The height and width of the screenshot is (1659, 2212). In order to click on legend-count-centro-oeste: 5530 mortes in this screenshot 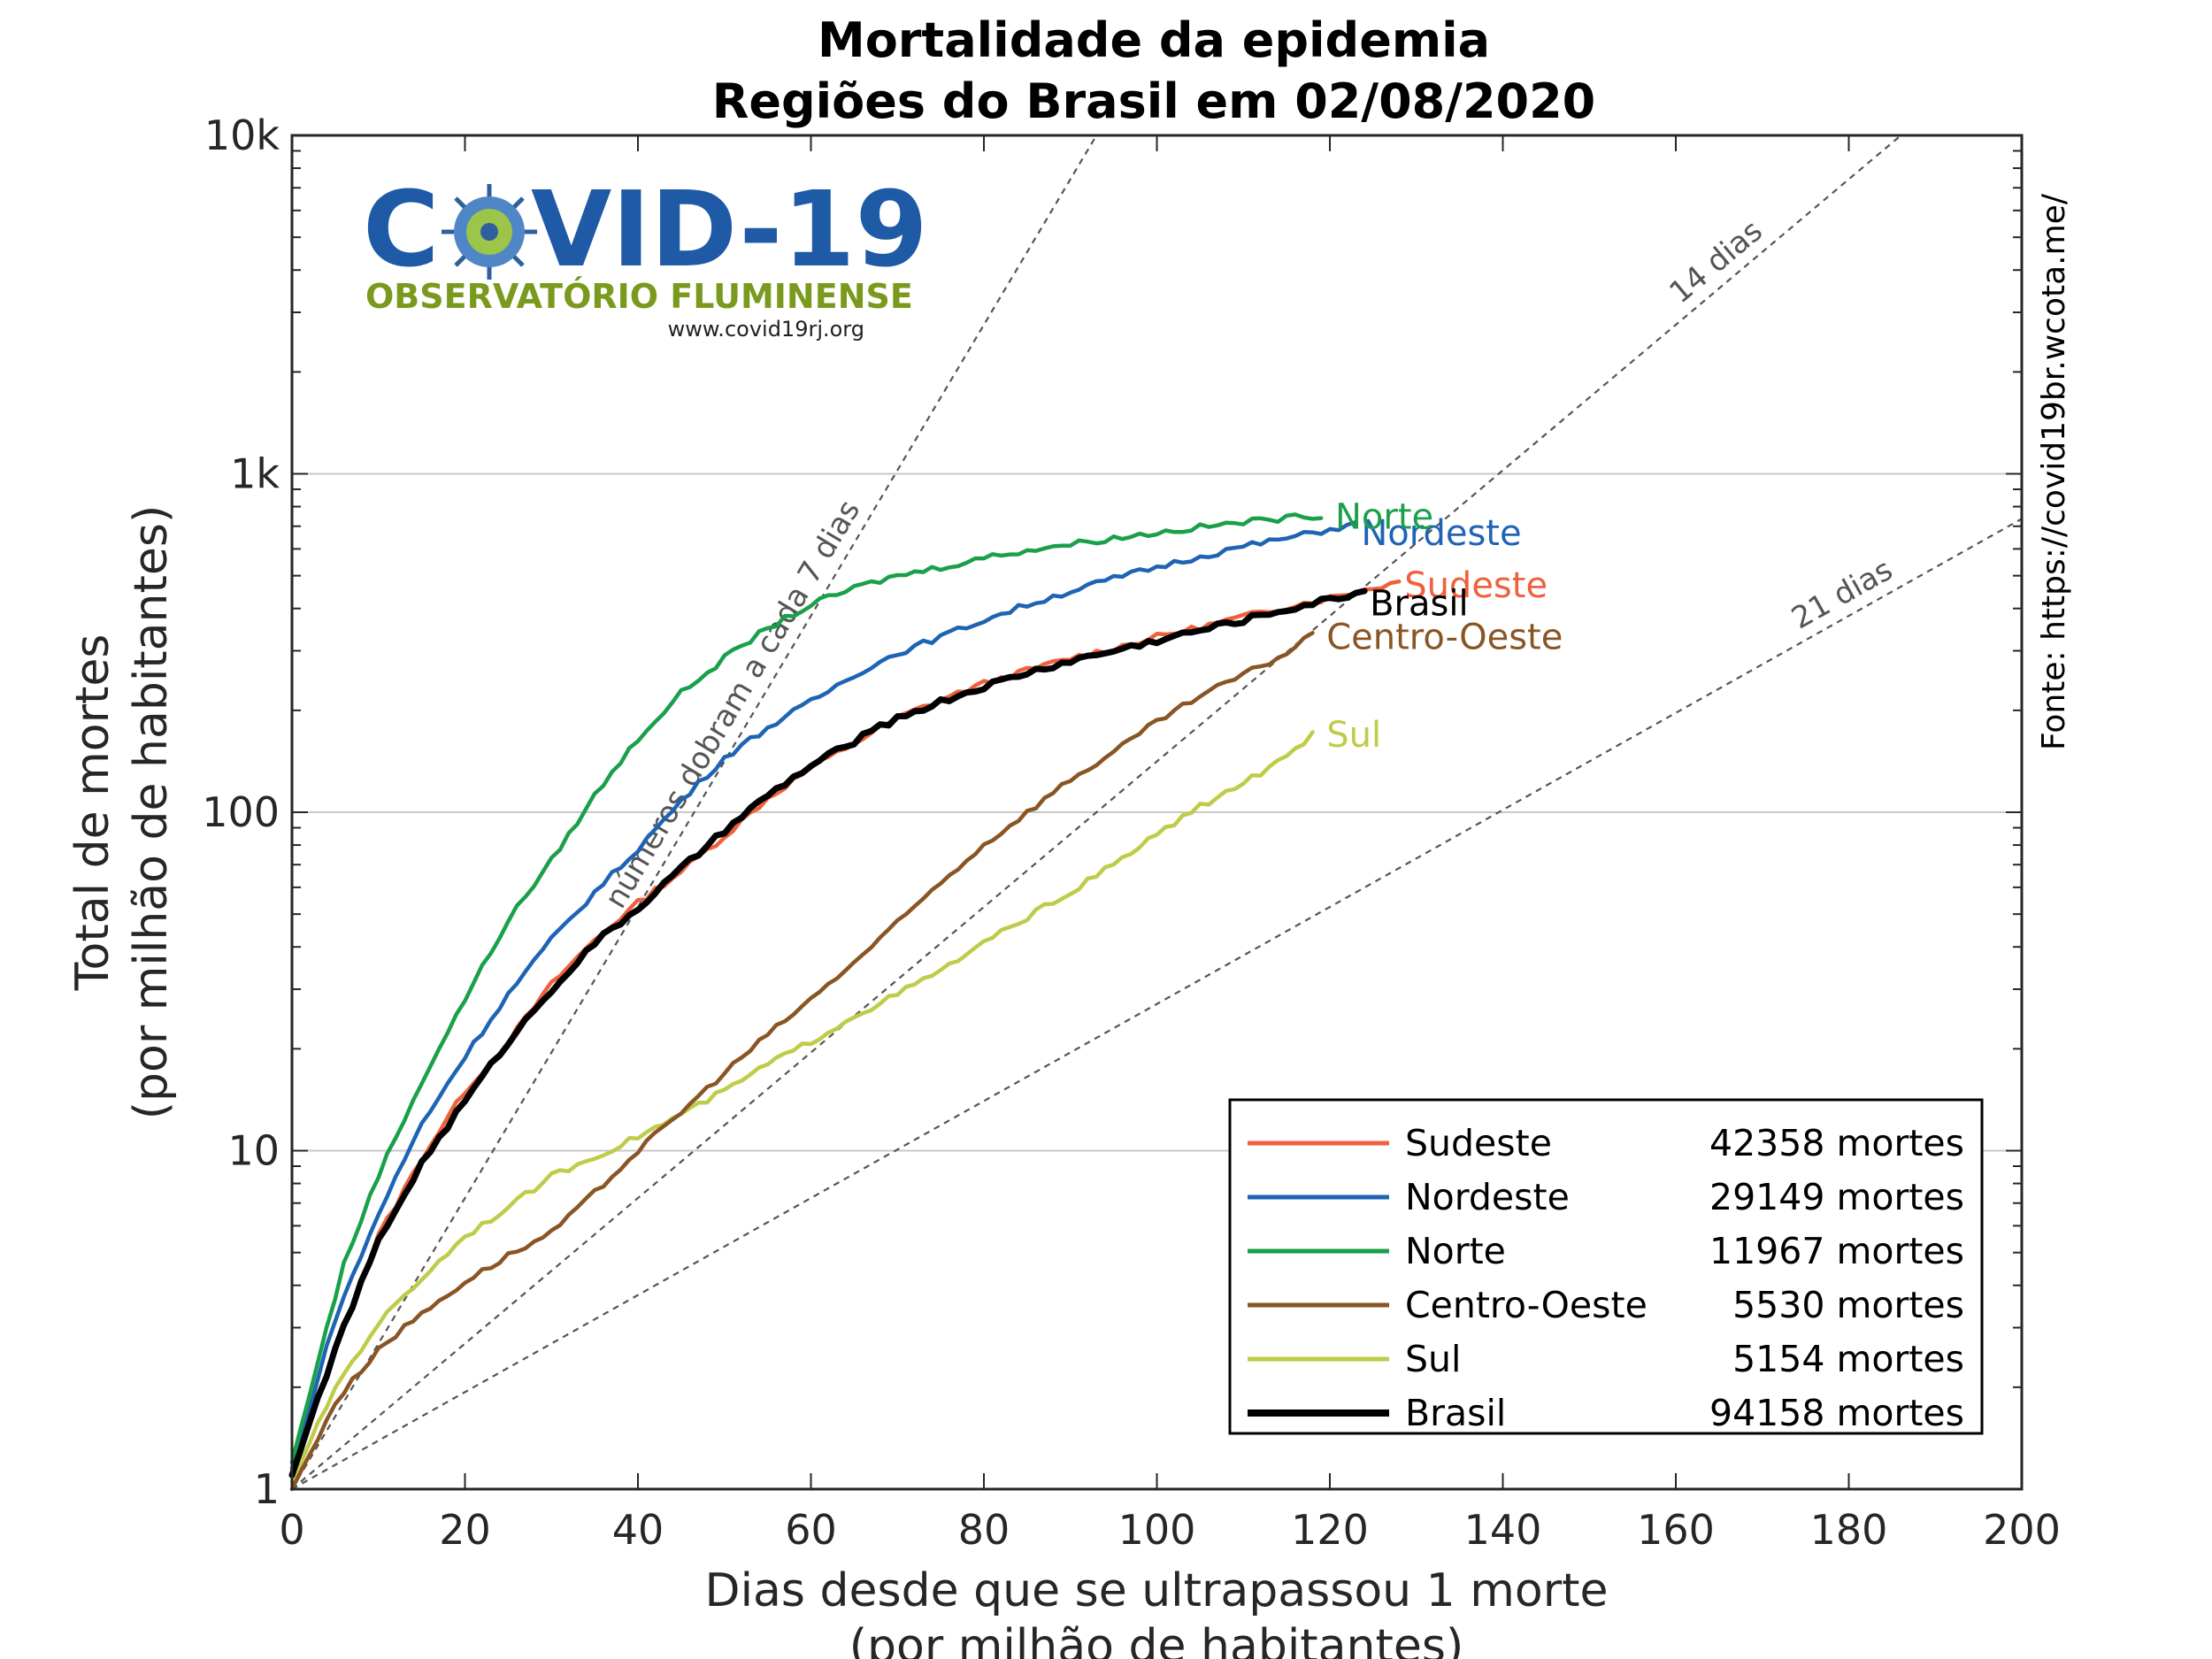, I will do `click(1848, 1305)`.